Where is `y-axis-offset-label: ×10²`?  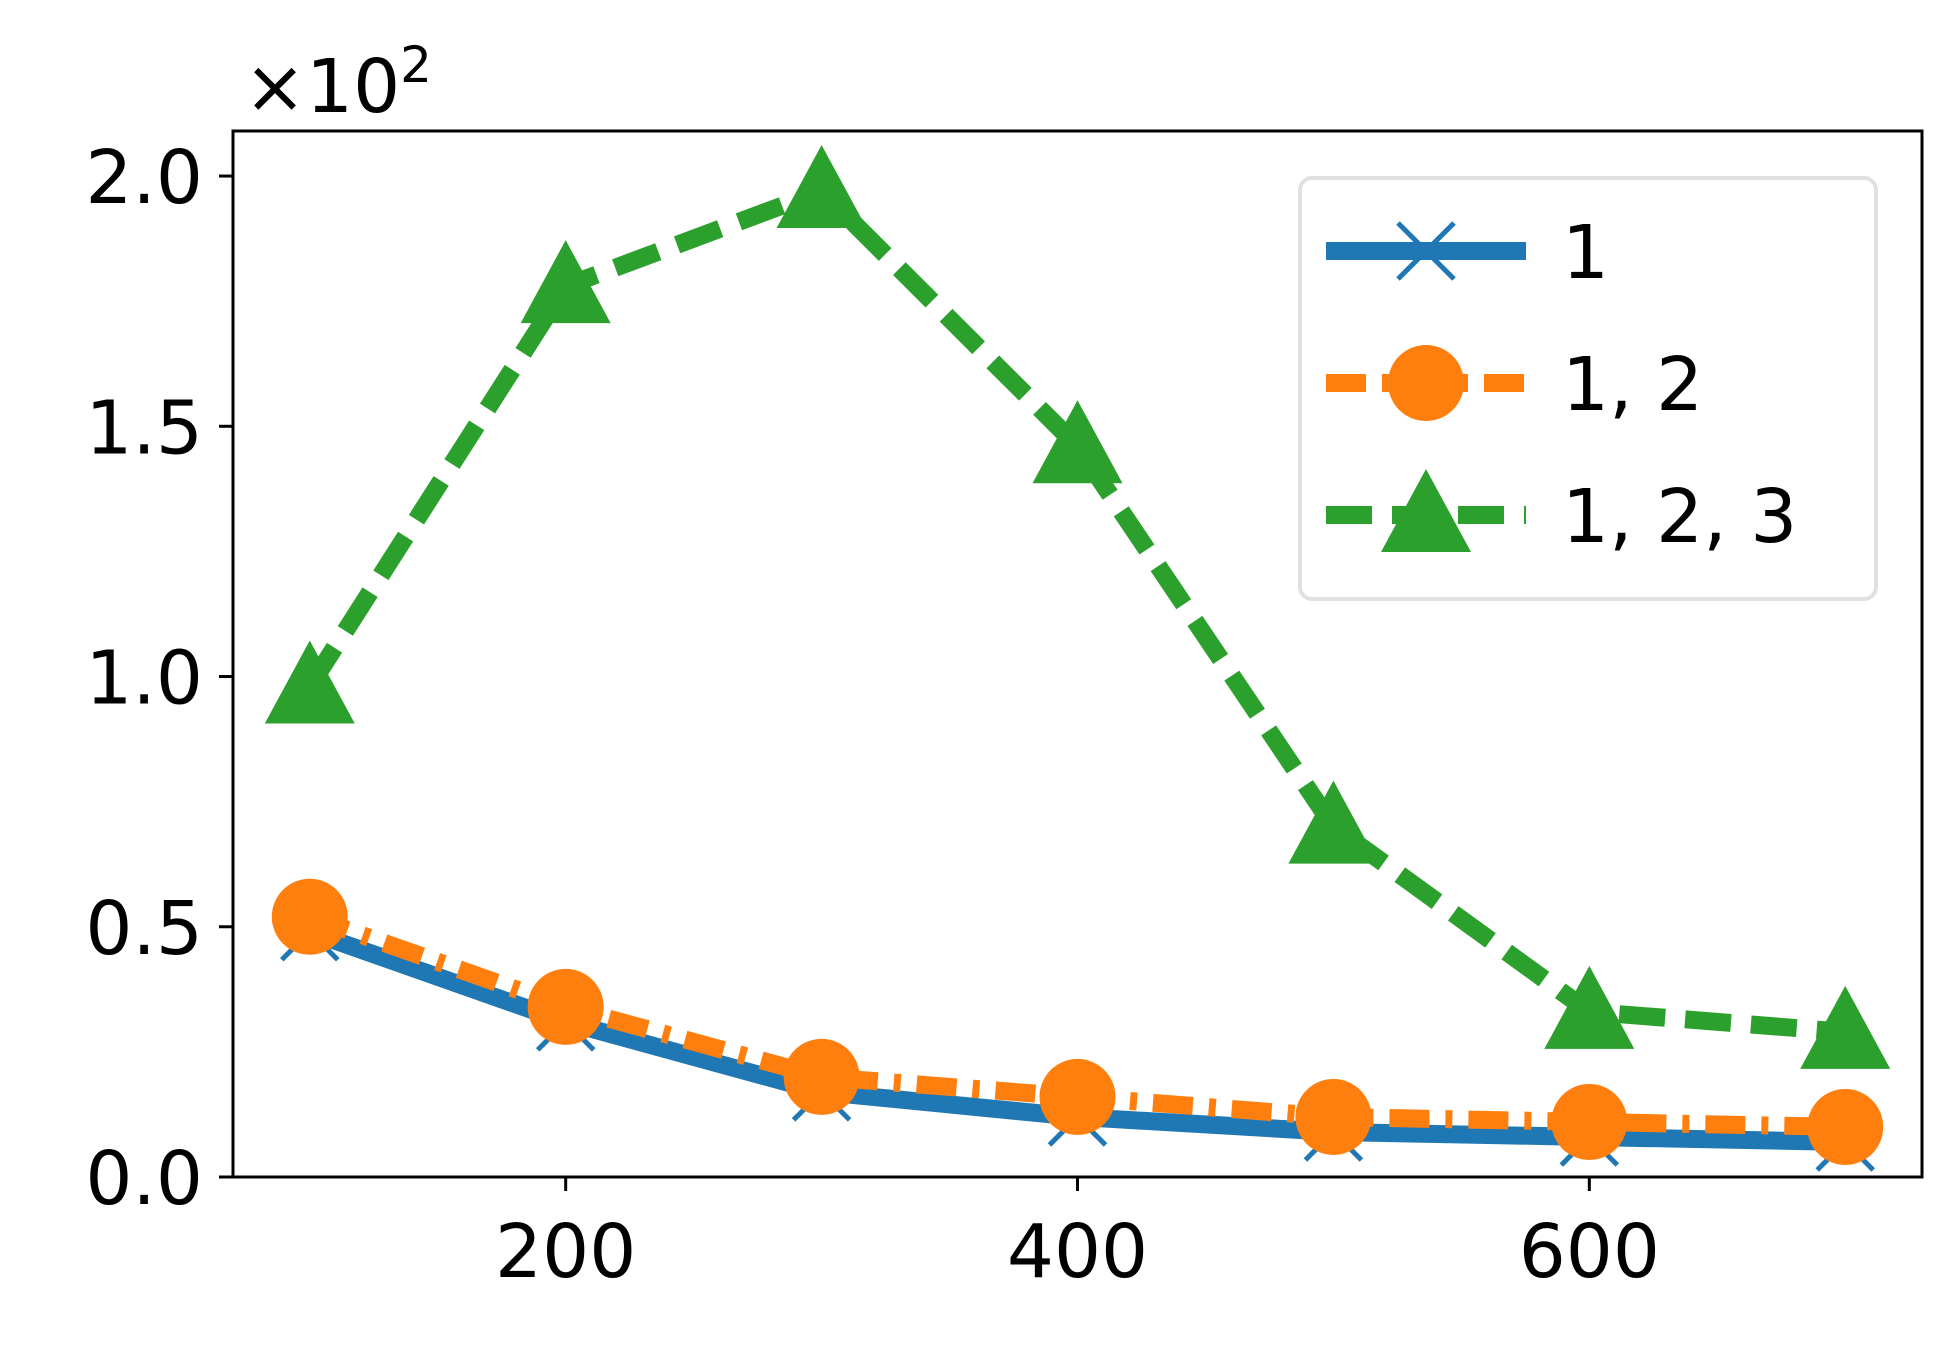 y-axis-offset-label: ×10² is located at coordinates (338, 83).